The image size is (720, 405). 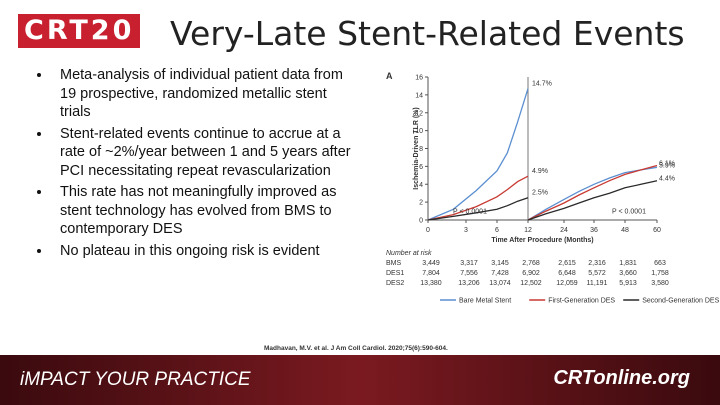 What do you see at coordinates (567, 283) in the screenshot?
I see `risk-value: 12,059` at bounding box center [567, 283].